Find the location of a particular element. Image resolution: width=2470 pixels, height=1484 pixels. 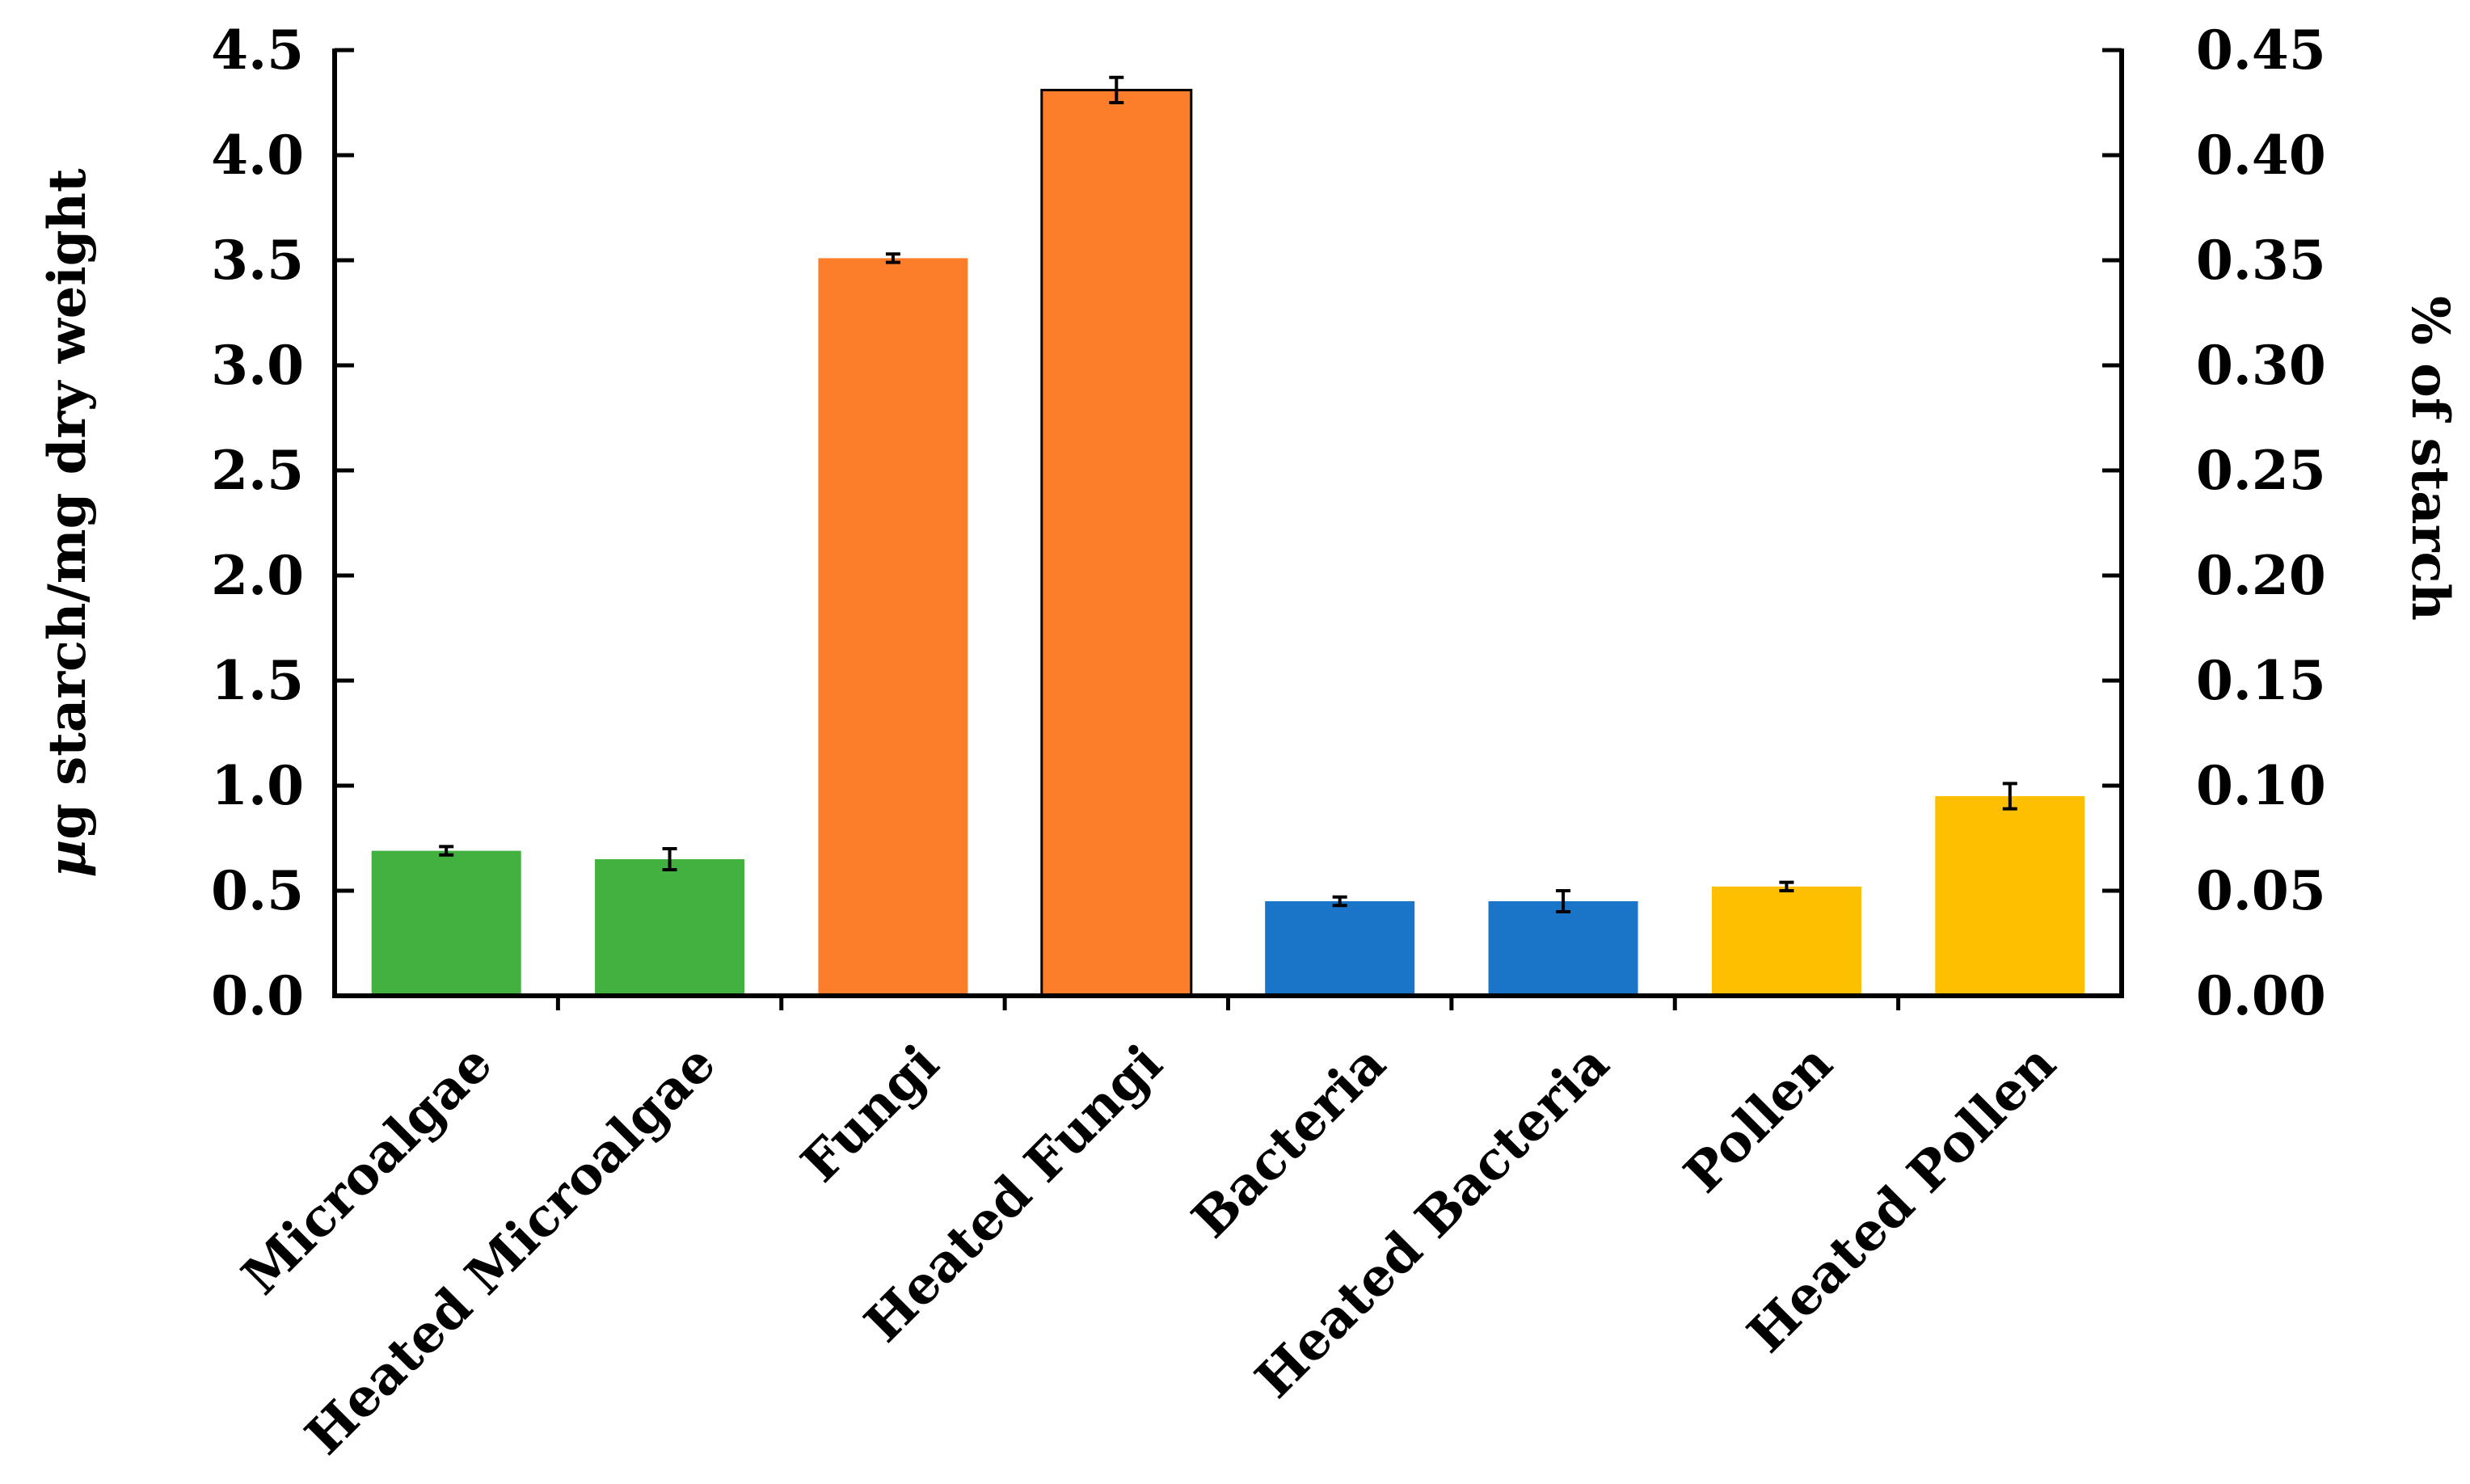

y-tick-label: 1.5 is located at coordinates (257, 680).